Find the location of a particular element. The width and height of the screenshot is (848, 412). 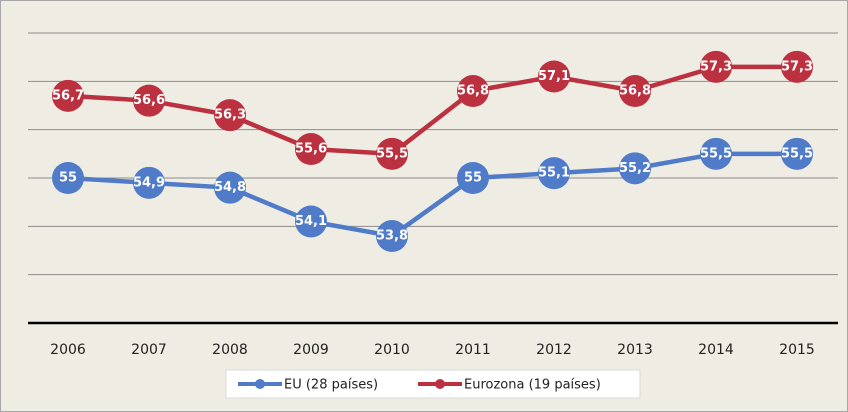

x-tick-label: 2007 is located at coordinates (149, 350).